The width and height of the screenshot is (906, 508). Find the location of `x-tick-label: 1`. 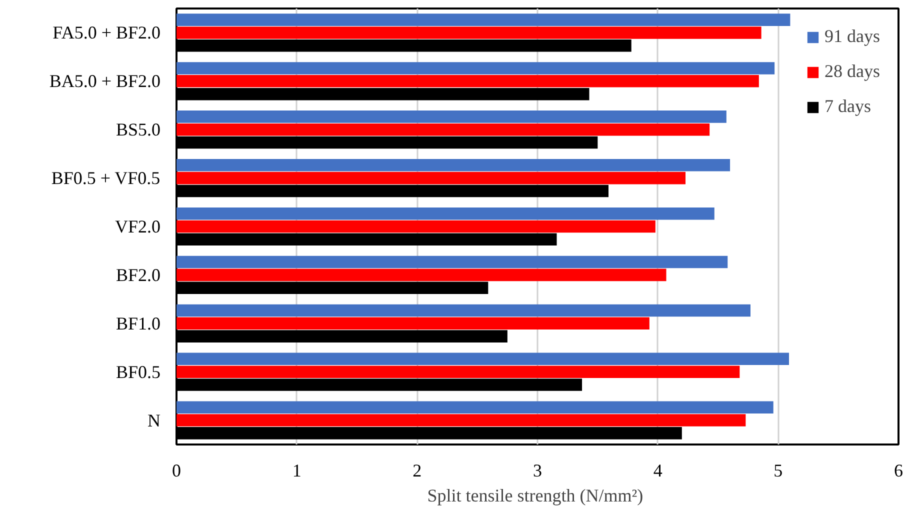

x-tick-label: 1 is located at coordinates (297, 470).